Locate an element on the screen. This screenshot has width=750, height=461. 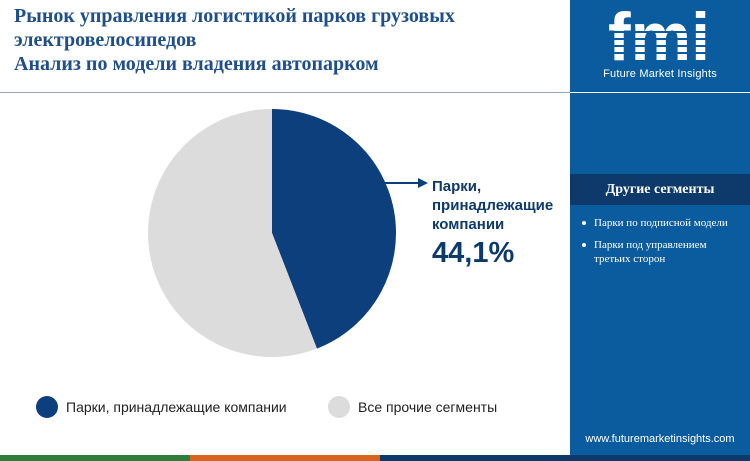
pie-slice-others is located at coordinates (232, 233).